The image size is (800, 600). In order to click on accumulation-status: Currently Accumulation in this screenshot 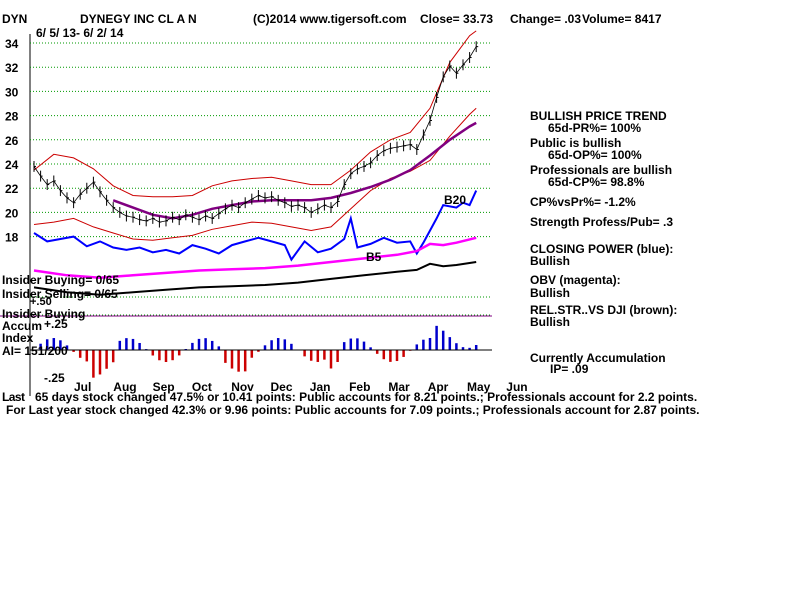, I will do `click(598, 358)`.